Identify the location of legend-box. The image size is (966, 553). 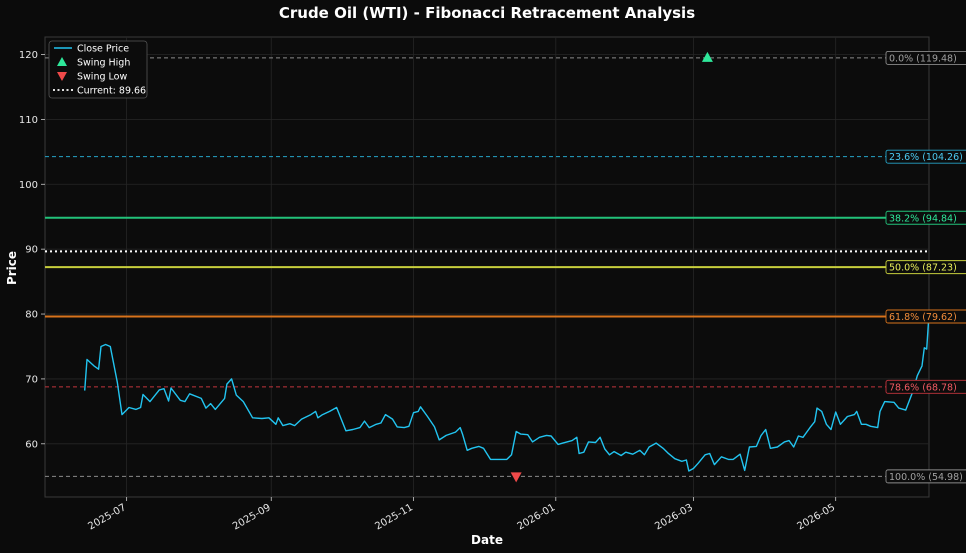
(98, 69).